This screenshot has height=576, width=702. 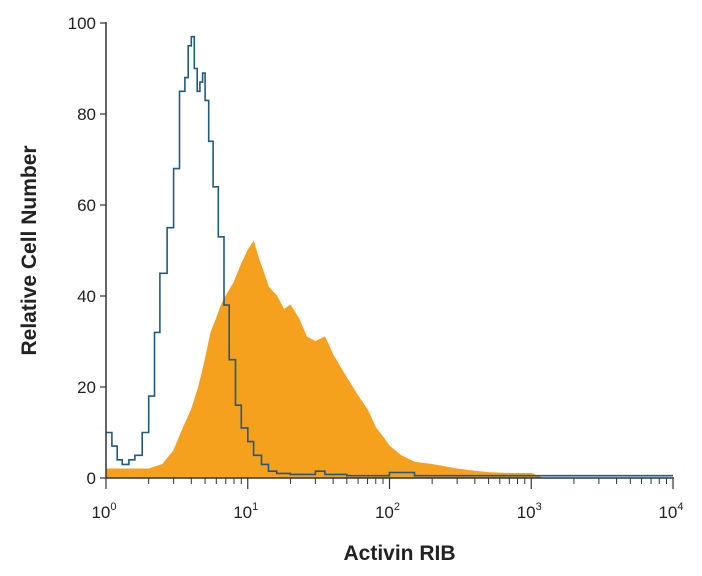 What do you see at coordinates (86, 205) in the screenshot?
I see `y-tick-label: 60` at bounding box center [86, 205].